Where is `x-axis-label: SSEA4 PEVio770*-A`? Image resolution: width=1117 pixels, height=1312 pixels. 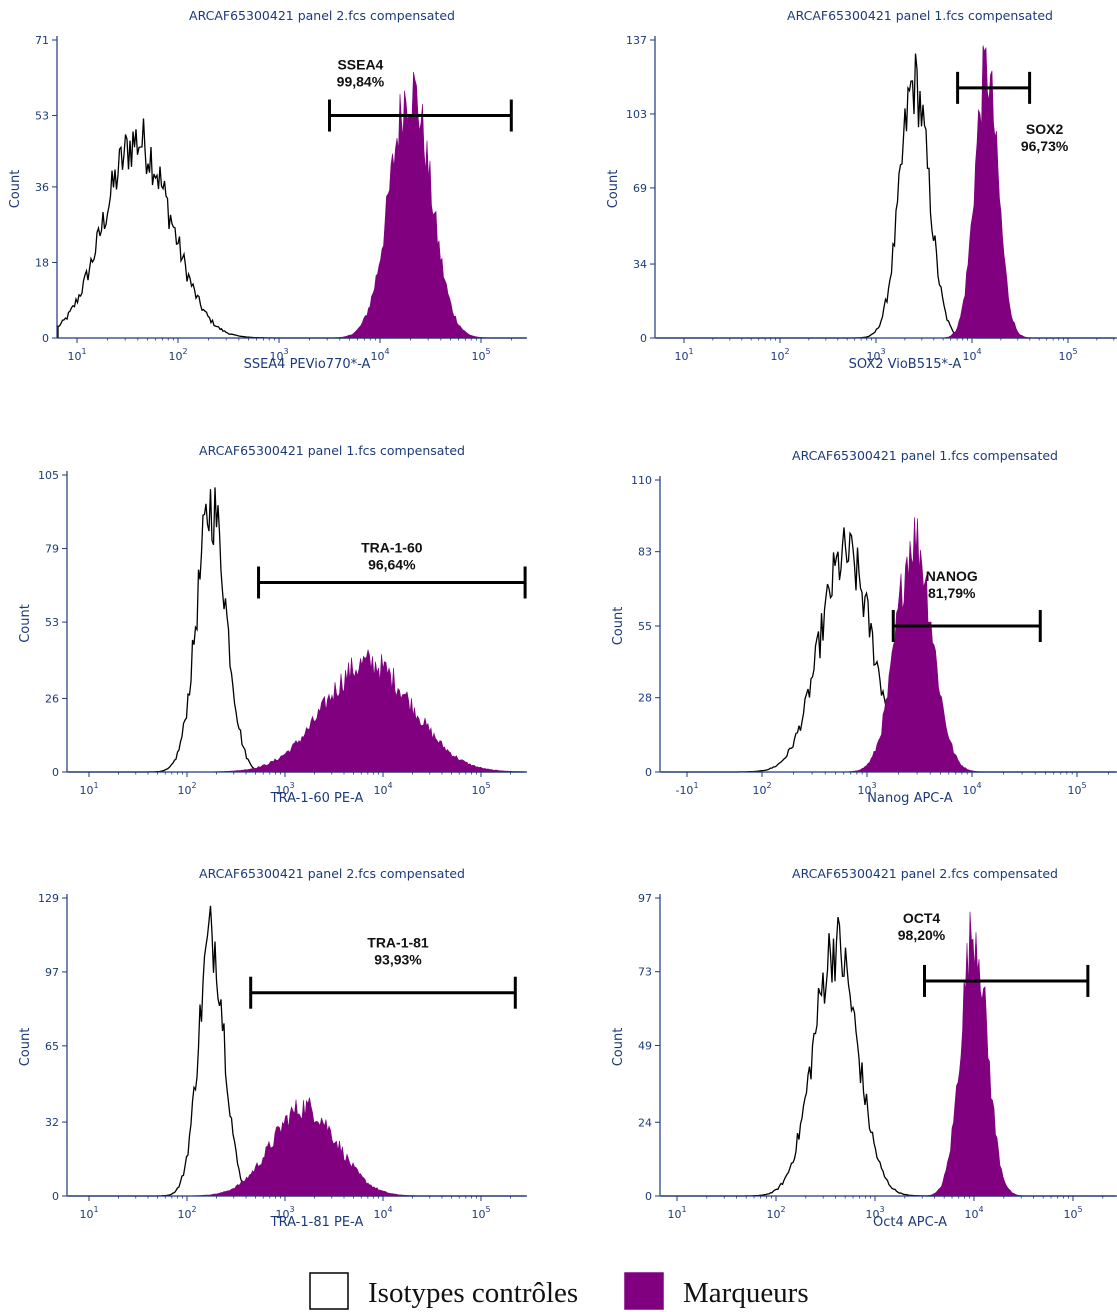
x-axis-label: SSEA4 PEVio770*-A is located at coordinates (307, 364).